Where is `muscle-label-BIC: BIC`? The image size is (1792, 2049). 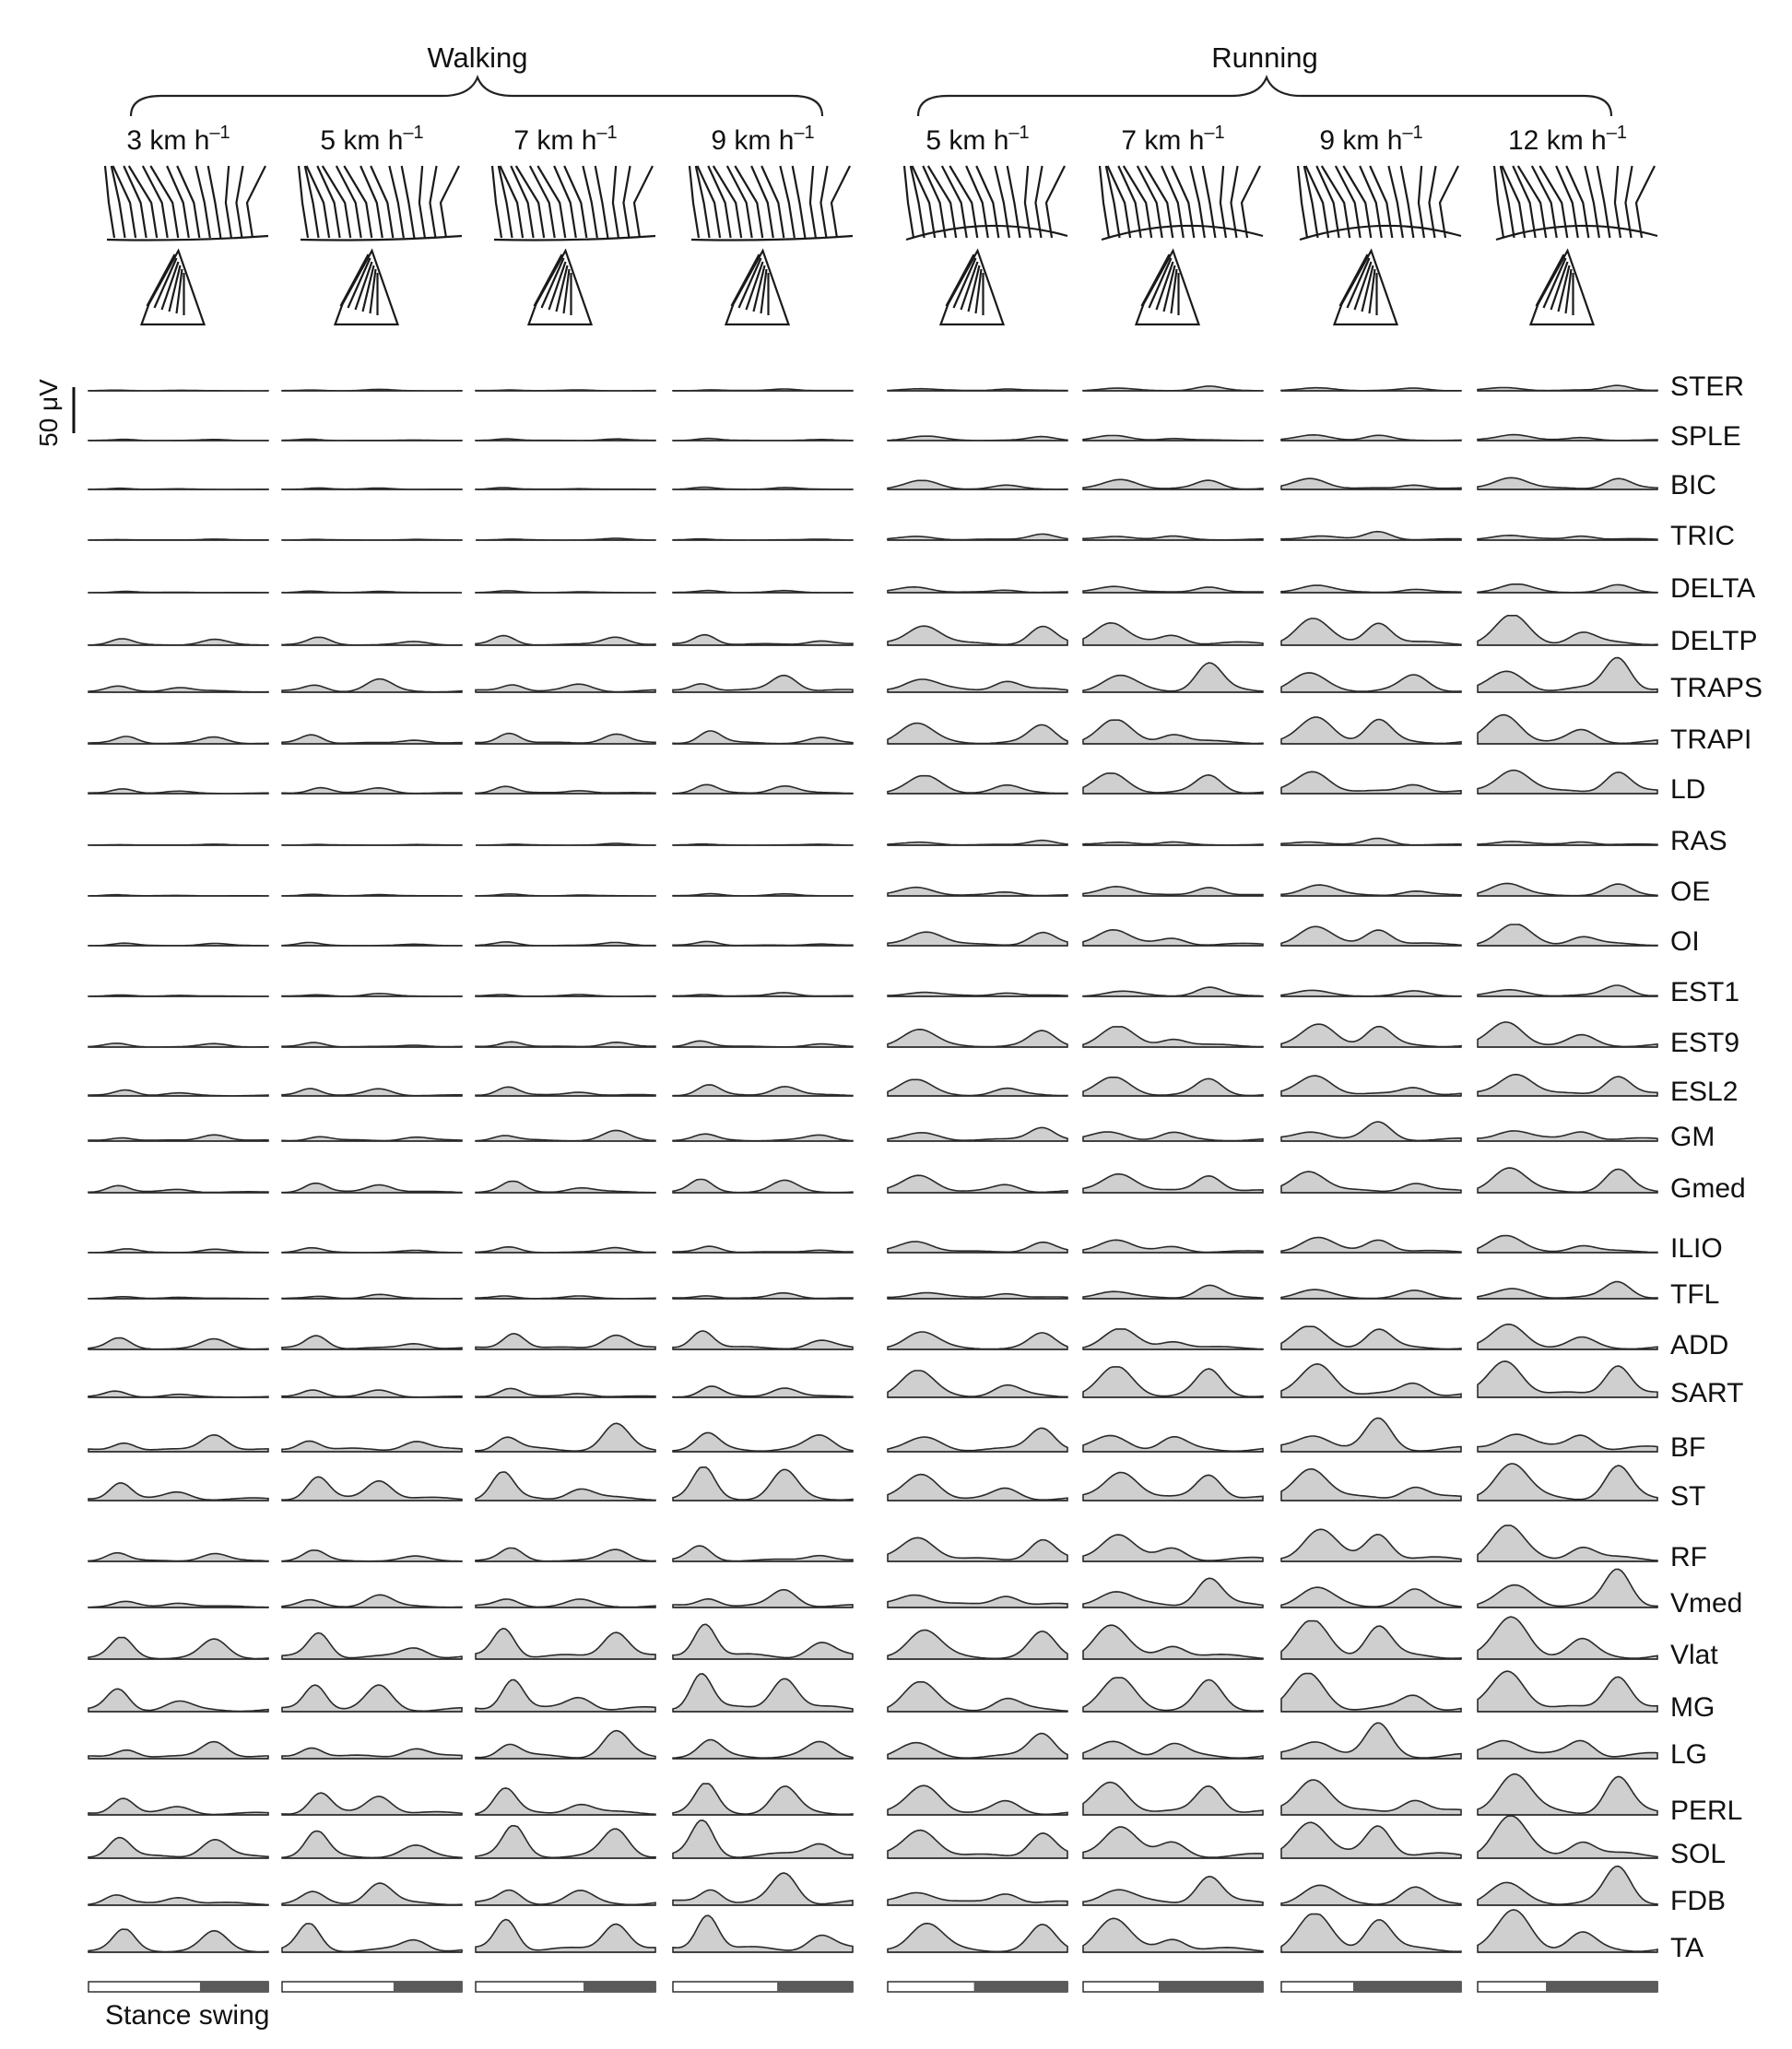
muscle-label-BIC: BIC is located at coordinates (1693, 485).